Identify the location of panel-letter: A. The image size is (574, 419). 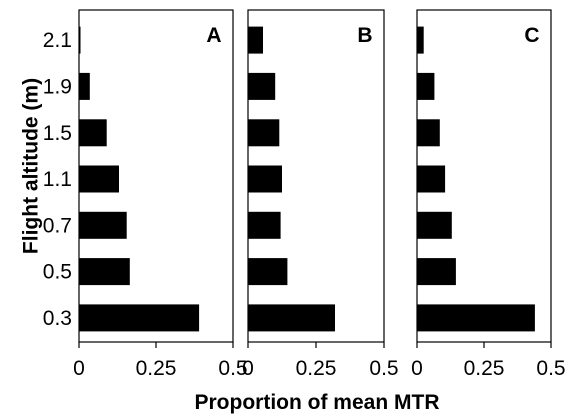
(213, 35).